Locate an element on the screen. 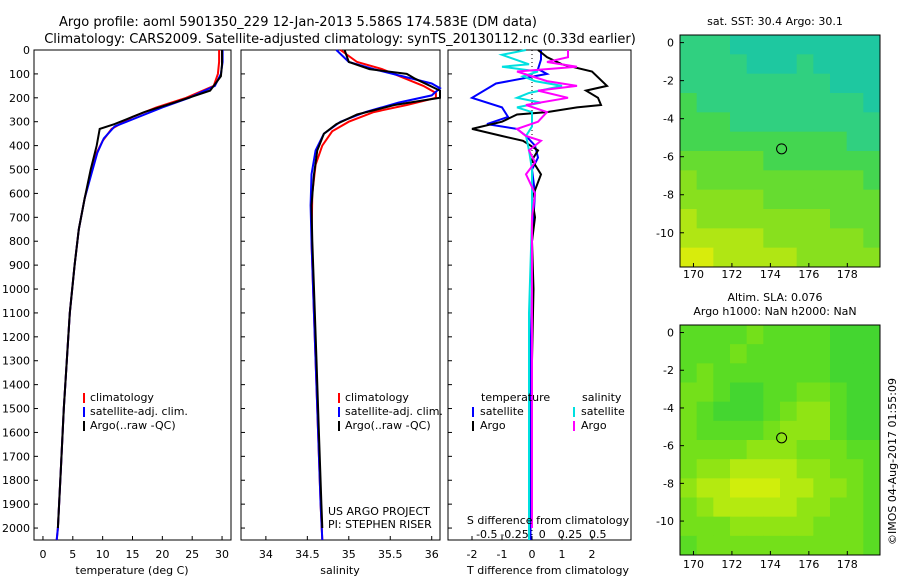  sla-map is located at coordinates (780, 440).